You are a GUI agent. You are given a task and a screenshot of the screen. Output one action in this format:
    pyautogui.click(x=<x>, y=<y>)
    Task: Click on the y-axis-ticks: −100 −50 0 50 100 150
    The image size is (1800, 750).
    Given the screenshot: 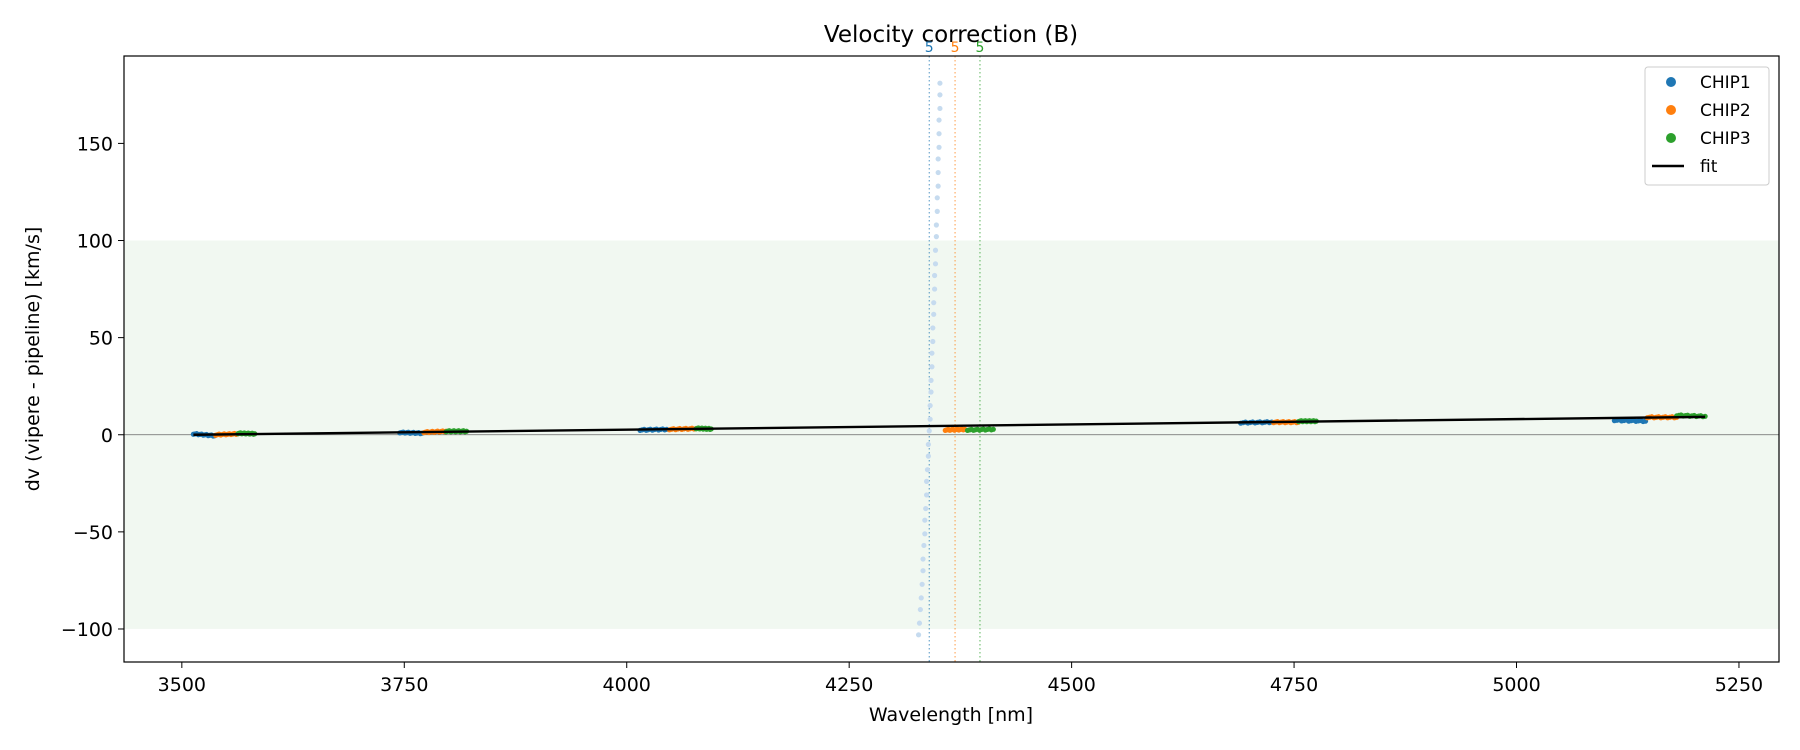 What is the action you would take?
    pyautogui.click(x=92, y=387)
    